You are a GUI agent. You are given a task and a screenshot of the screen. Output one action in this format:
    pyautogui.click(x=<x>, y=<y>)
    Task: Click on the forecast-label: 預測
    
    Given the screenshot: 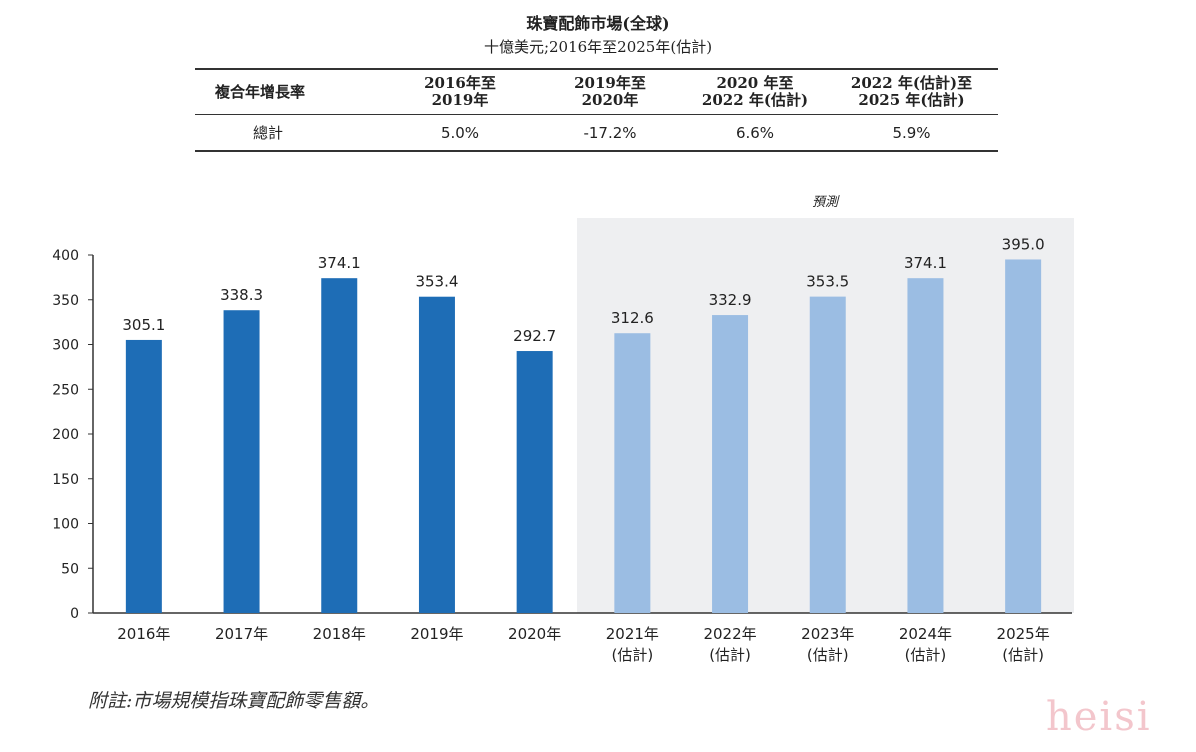 What is the action you would take?
    pyautogui.click(x=824, y=202)
    